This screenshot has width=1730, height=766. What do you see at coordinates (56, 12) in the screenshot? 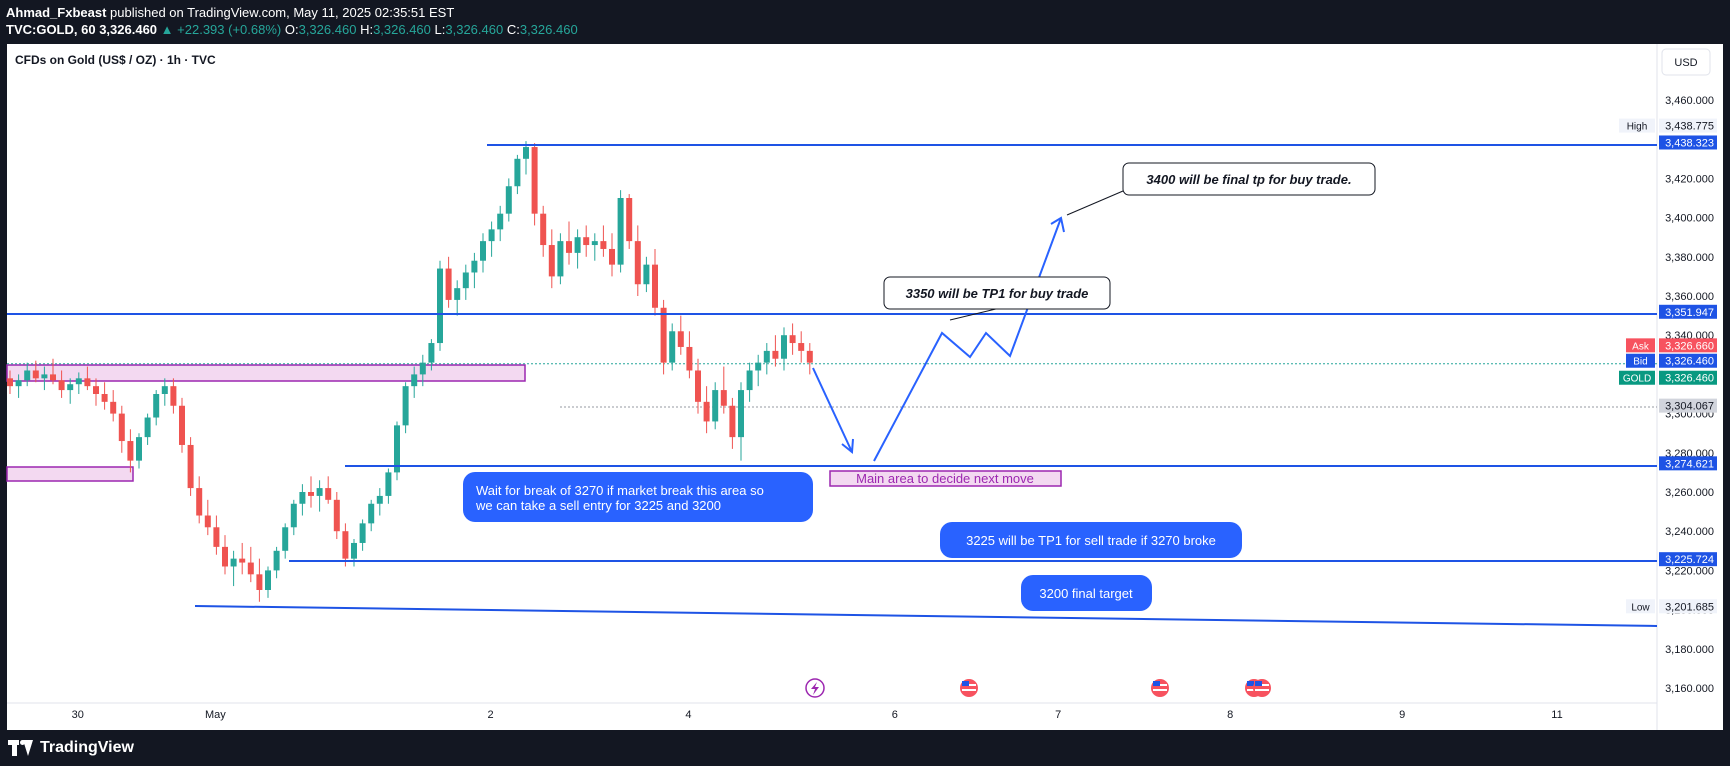
I see `author-name: Ahmad_Fxbeast` at bounding box center [56, 12].